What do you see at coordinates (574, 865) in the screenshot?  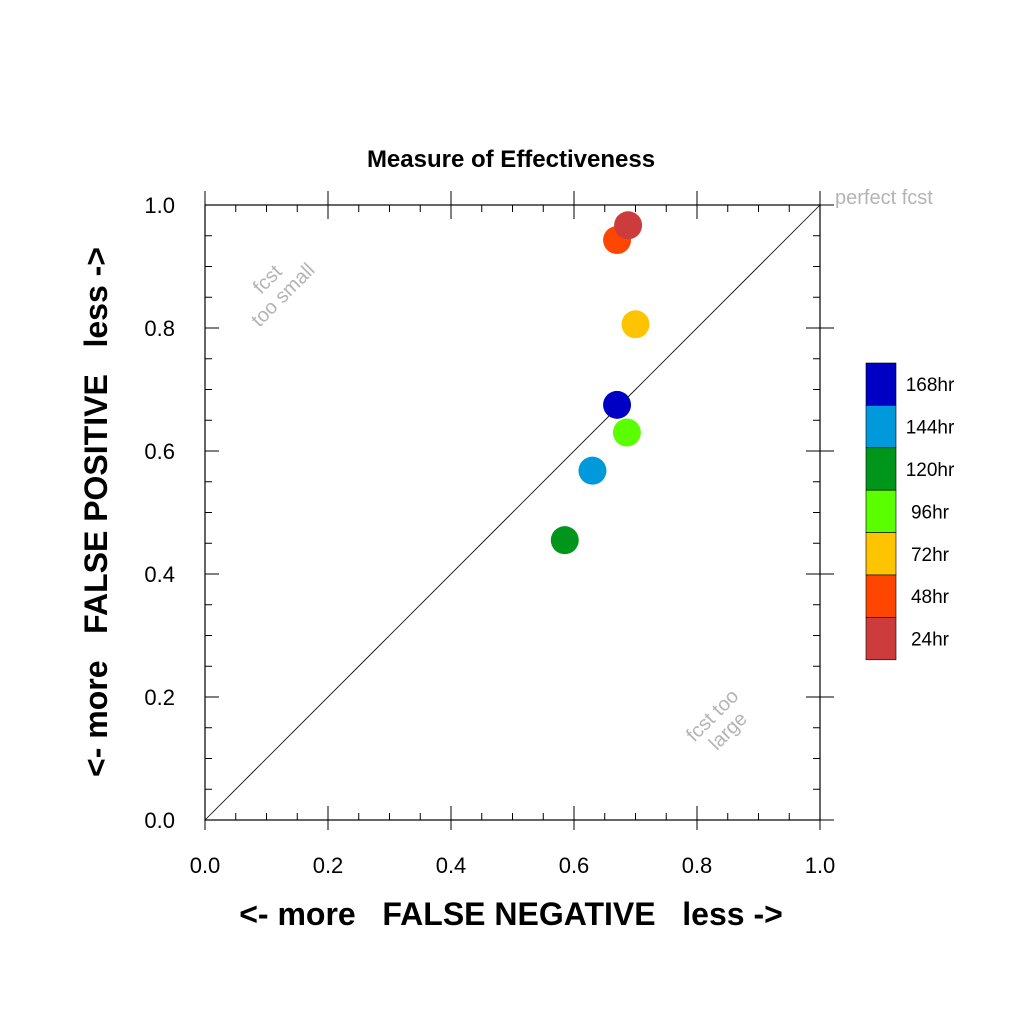 I see `x-tick-label: 0.6` at bounding box center [574, 865].